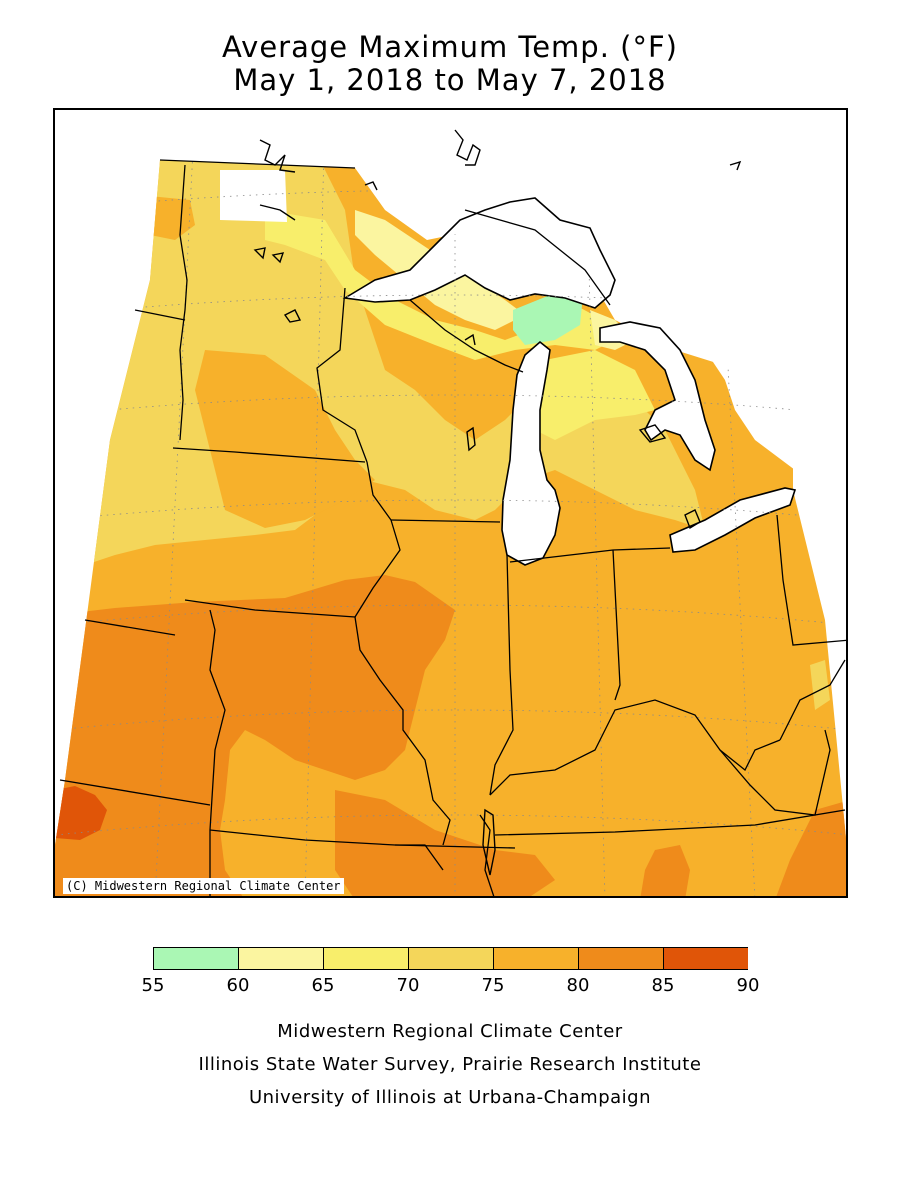 The image size is (900, 1200). Describe the element at coordinates (768, 384) in the screenshot. I see `lake-ontario-area` at that location.